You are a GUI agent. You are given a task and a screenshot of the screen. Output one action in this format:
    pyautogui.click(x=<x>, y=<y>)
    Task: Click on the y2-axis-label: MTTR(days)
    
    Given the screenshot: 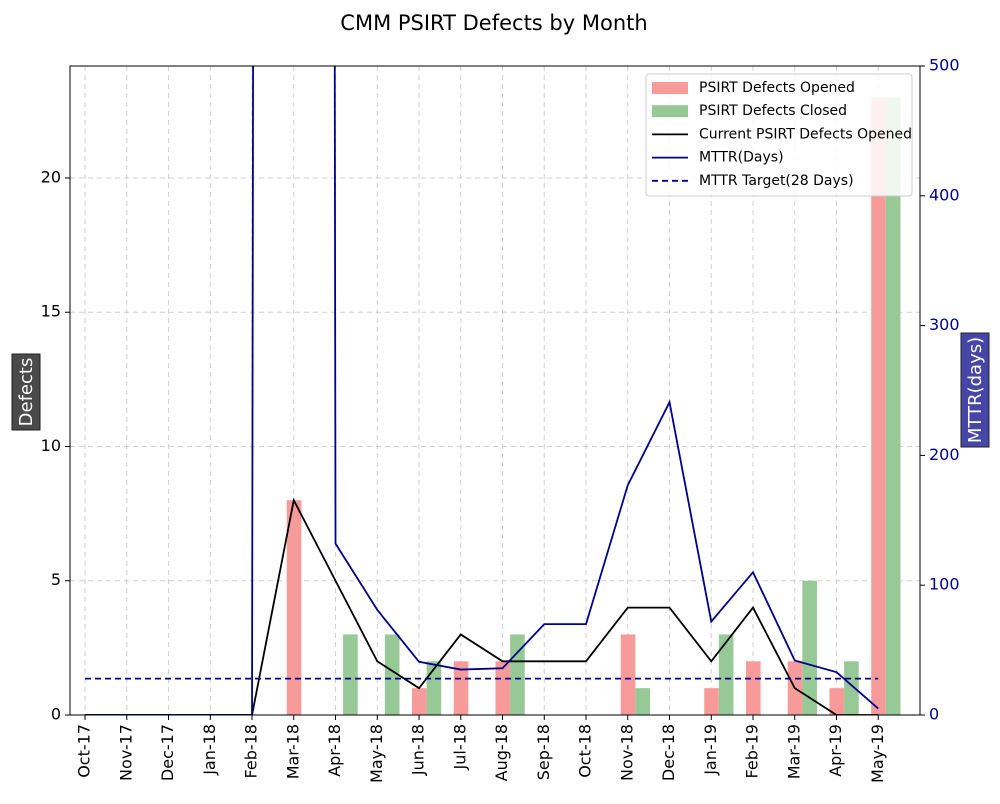 What is the action you would take?
    pyautogui.click(x=975, y=390)
    